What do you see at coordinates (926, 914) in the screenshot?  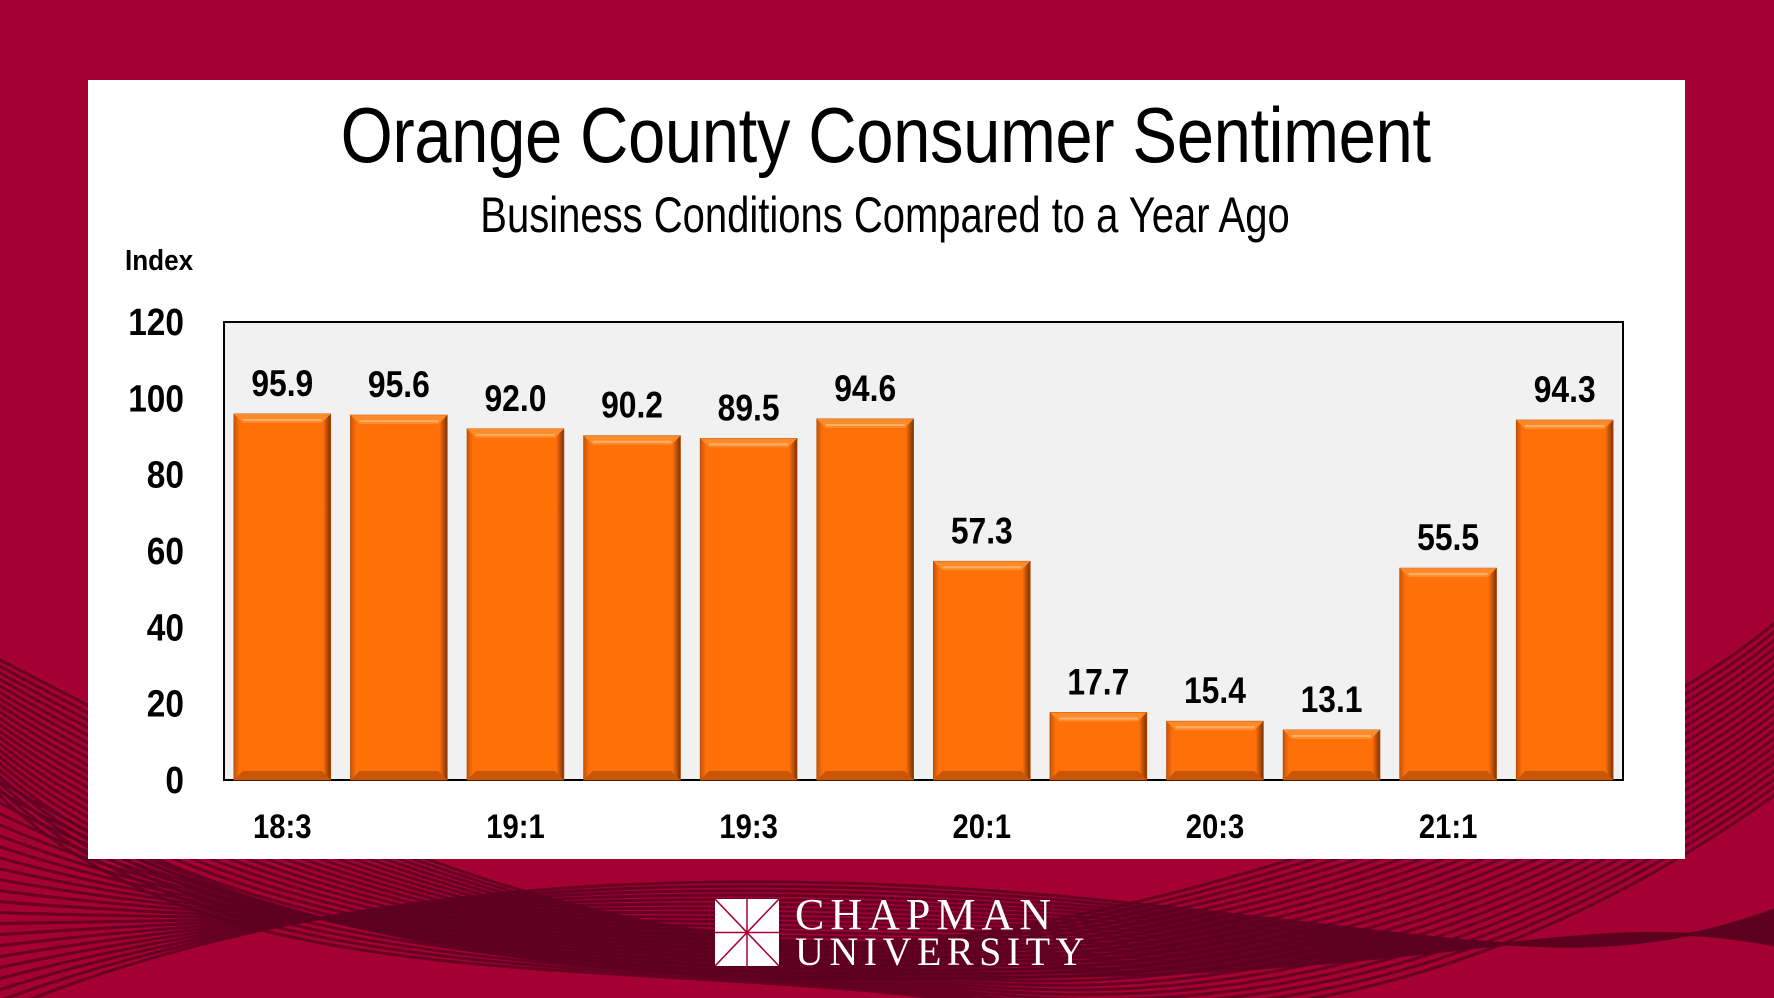 I see `logo-wordmark-chapman: CHAPMAN` at bounding box center [926, 914].